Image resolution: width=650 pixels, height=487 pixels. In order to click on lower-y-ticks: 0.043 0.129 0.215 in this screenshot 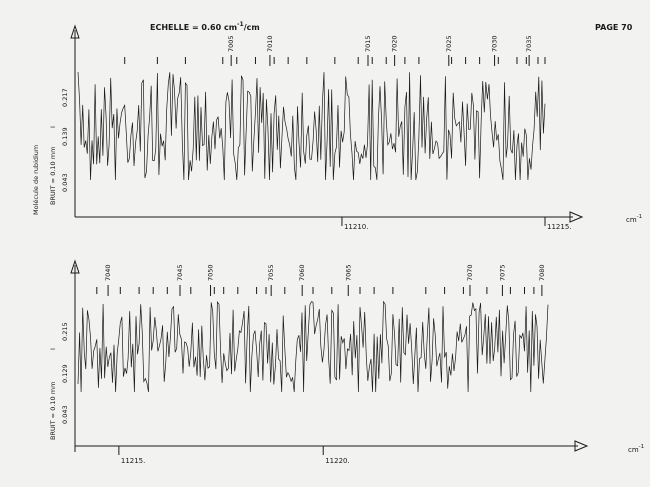, I will do `click(65, 373)`.